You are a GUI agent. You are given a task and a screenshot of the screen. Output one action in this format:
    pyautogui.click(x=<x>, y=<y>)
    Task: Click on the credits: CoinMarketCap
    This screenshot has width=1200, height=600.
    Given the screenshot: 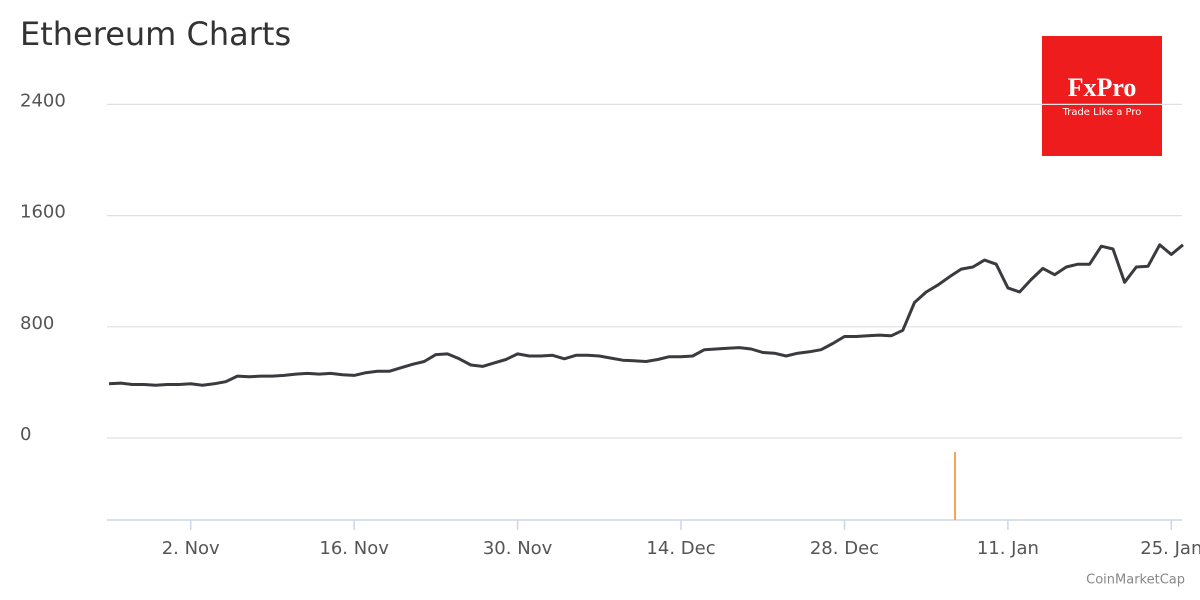 What is the action you would take?
    pyautogui.click(x=1135, y=580)
    